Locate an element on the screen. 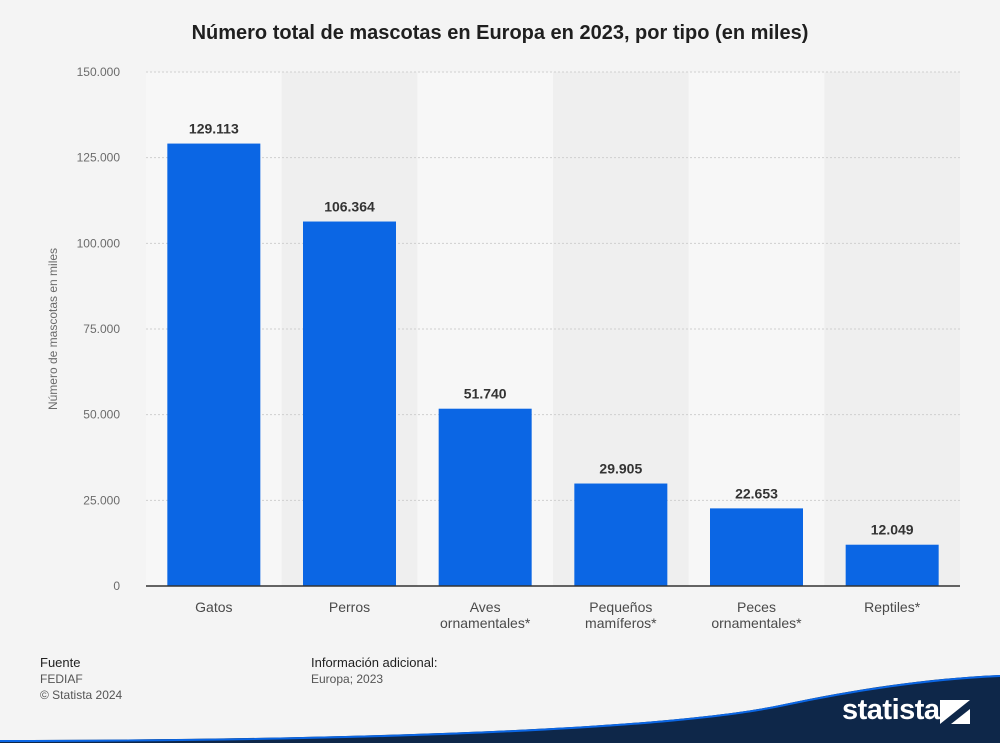 This screenshot has height=743, width=1000. y-tick-label: 50.000 is located at coordinates (101, 415).